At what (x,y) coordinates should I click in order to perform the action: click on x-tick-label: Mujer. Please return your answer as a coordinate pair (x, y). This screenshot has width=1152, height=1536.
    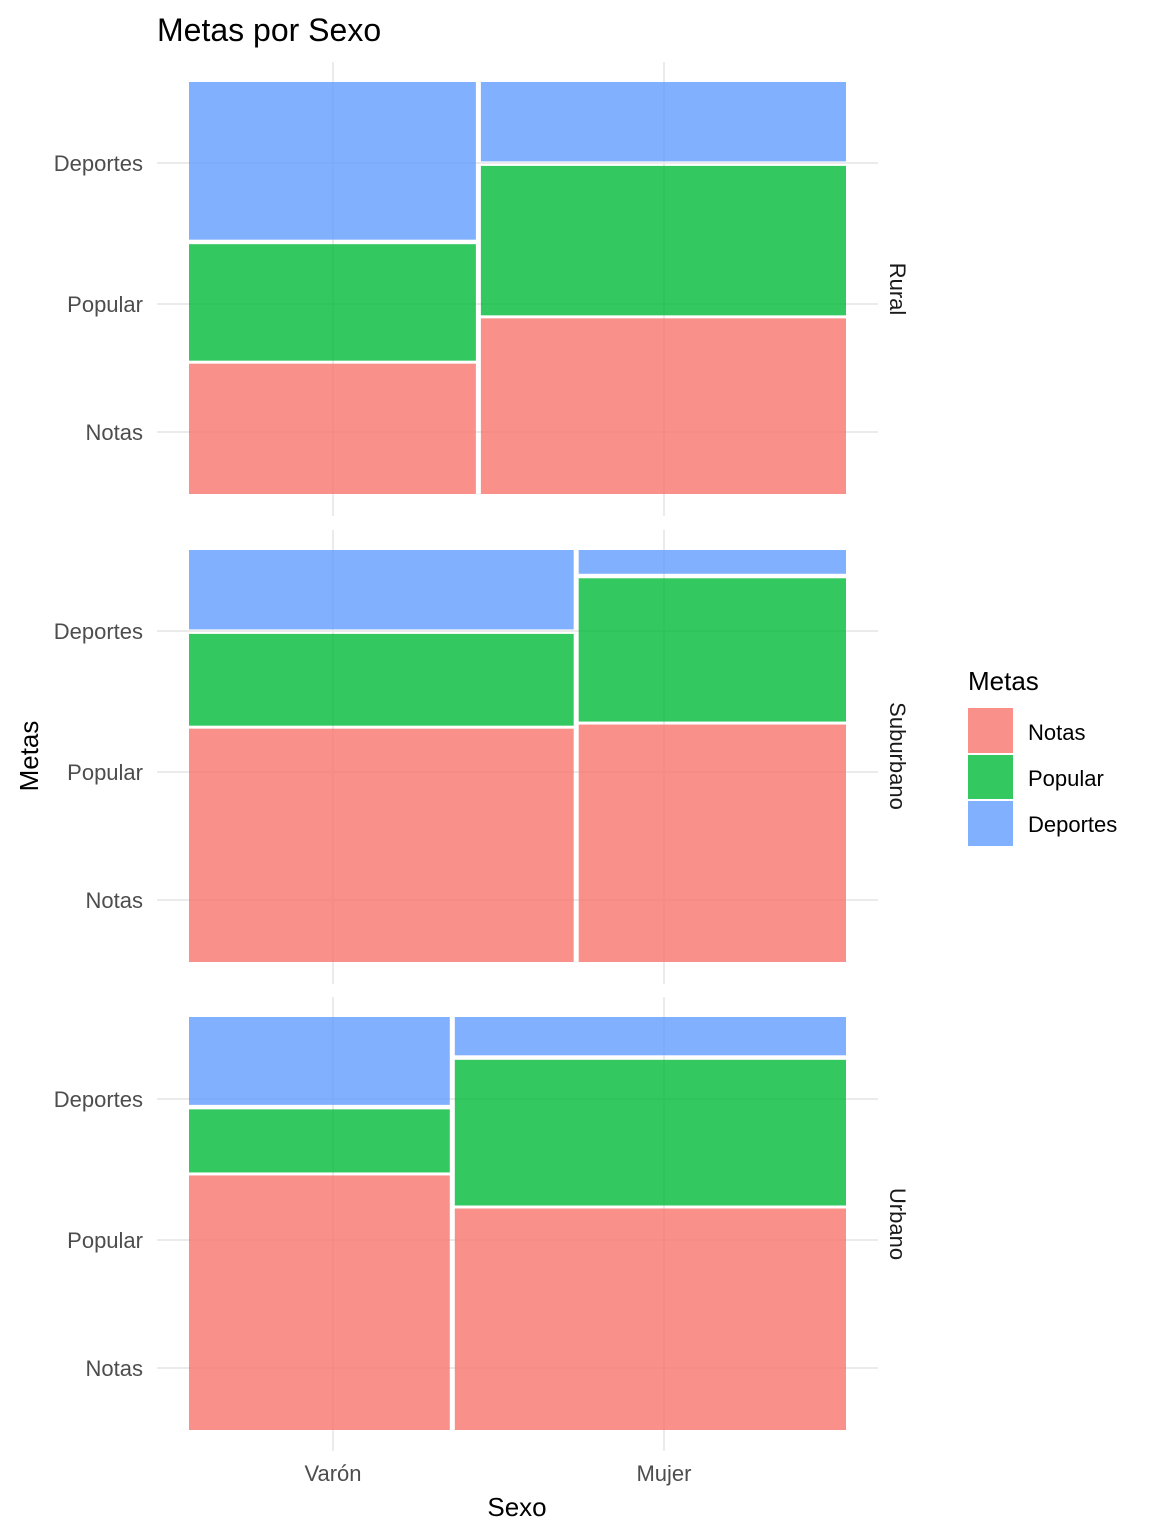
    Looking at the image, I should click on (663, 1473).